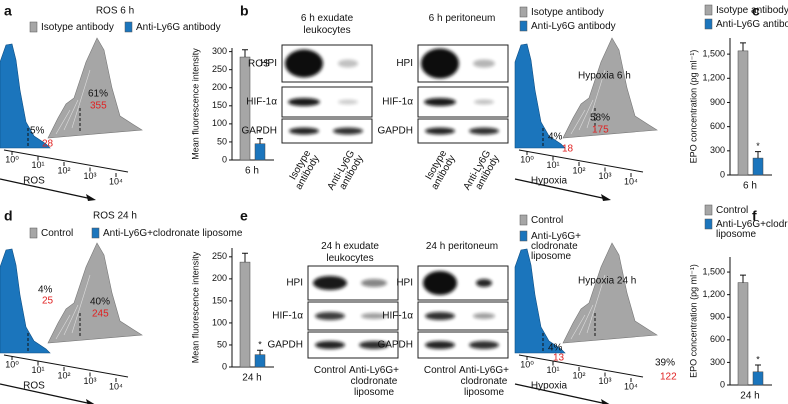 The width and height of the screenshot is (788, 404). I want to click on gate-mfi: 122, so click(668, 377).